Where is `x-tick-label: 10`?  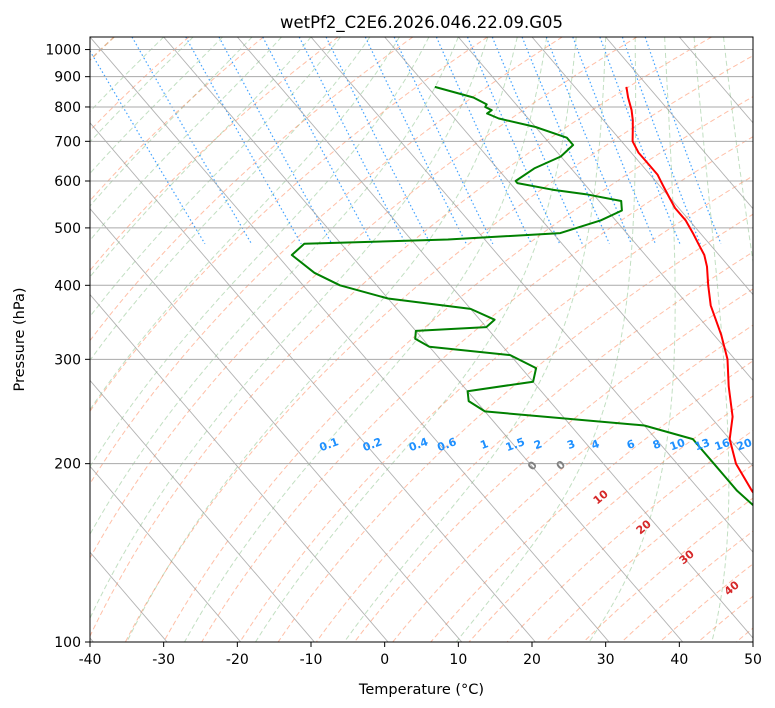
x-tick-label: 10 is located at coordinates (458, 660).